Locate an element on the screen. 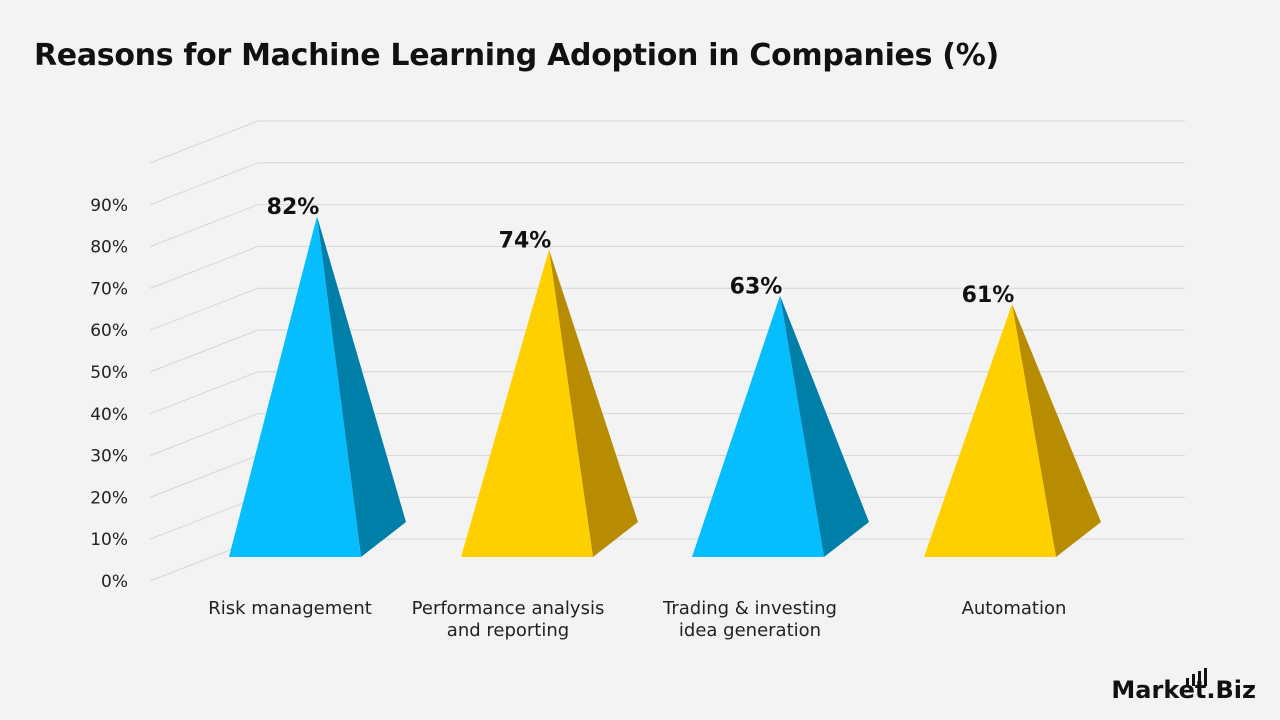  y-tick-label: 50% is located at coordinates (109, 373).